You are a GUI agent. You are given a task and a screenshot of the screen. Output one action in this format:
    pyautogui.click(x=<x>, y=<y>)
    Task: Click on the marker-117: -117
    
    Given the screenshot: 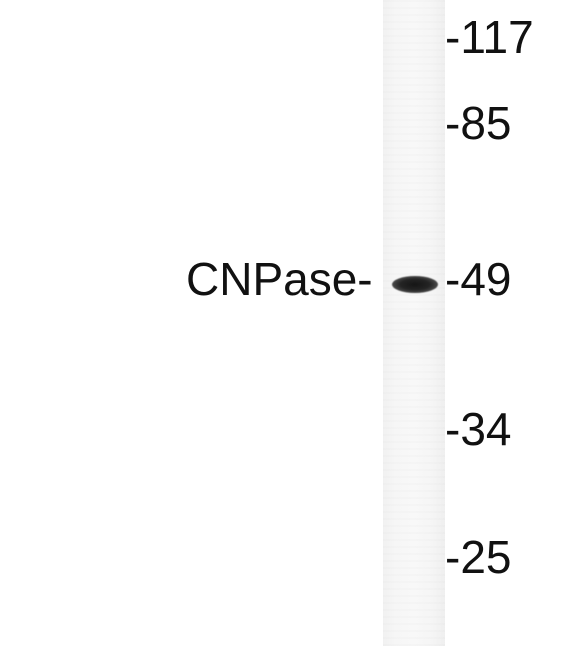 What is the action you would take?
    pyautogui.click(x=489, y=37)
    